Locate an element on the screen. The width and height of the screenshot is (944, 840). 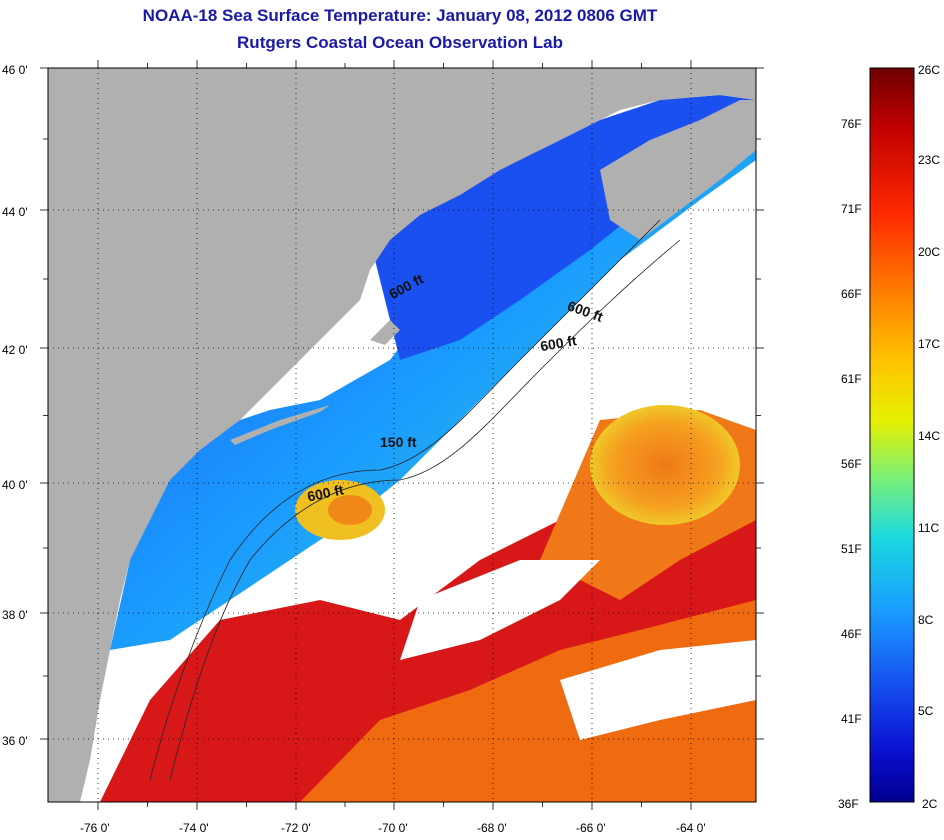
colorbar-c-label: 20C is located at coordinates (929, 252).